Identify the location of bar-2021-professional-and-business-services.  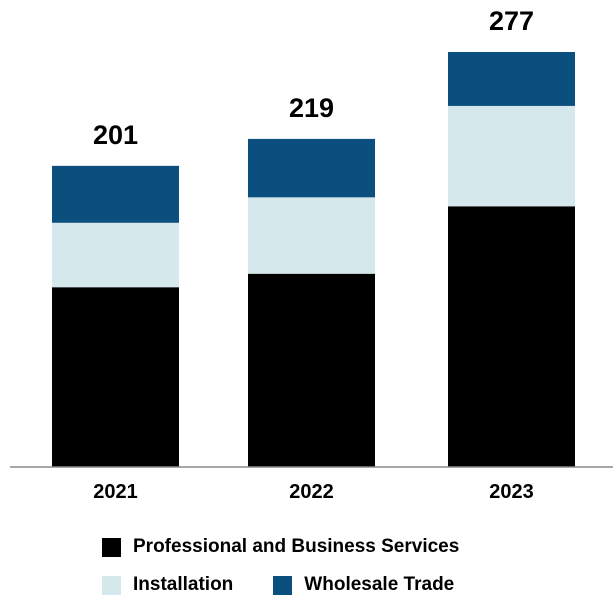
(115, 377).